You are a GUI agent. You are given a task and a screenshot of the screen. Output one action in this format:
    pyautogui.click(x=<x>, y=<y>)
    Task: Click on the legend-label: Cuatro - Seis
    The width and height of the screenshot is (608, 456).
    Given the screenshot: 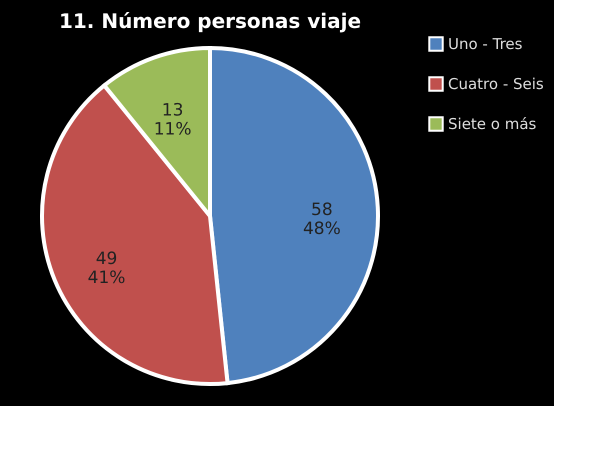 What is the action you would take?
    pyautogui.click(x=496, y=84)
    